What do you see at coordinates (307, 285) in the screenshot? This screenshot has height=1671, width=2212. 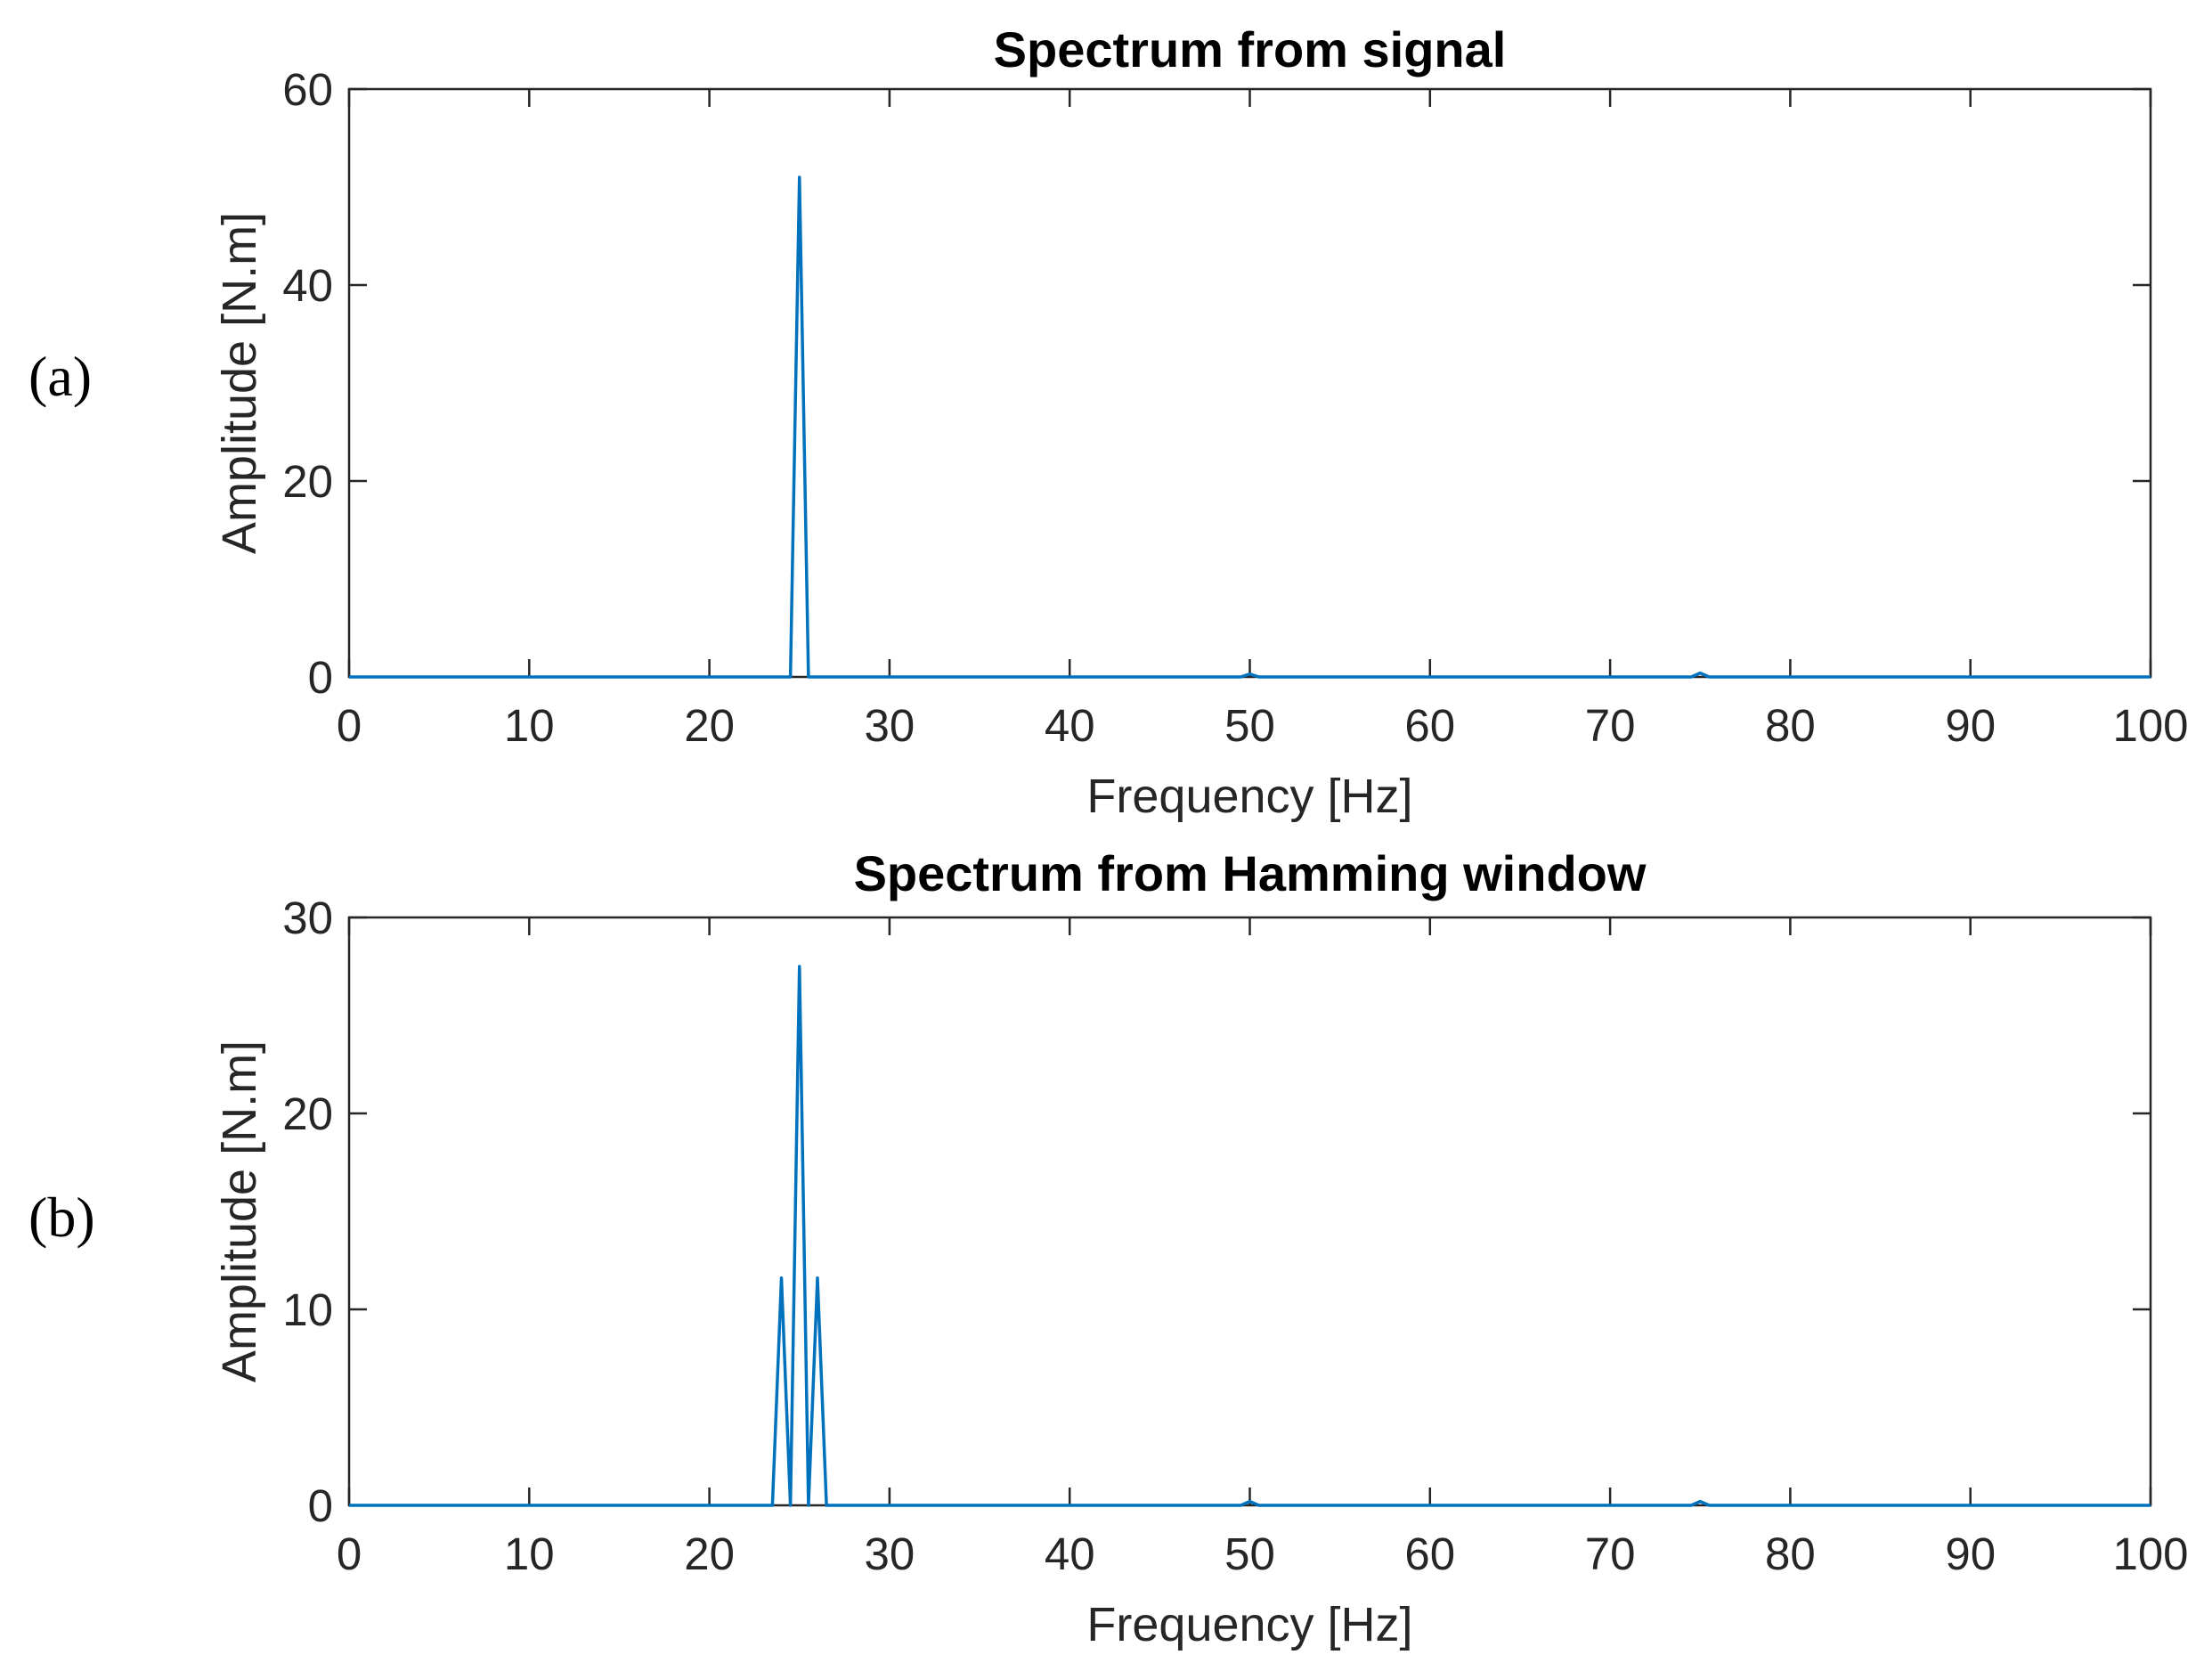 I see `y-tick-label: 40` at bounding box center [307, 285].